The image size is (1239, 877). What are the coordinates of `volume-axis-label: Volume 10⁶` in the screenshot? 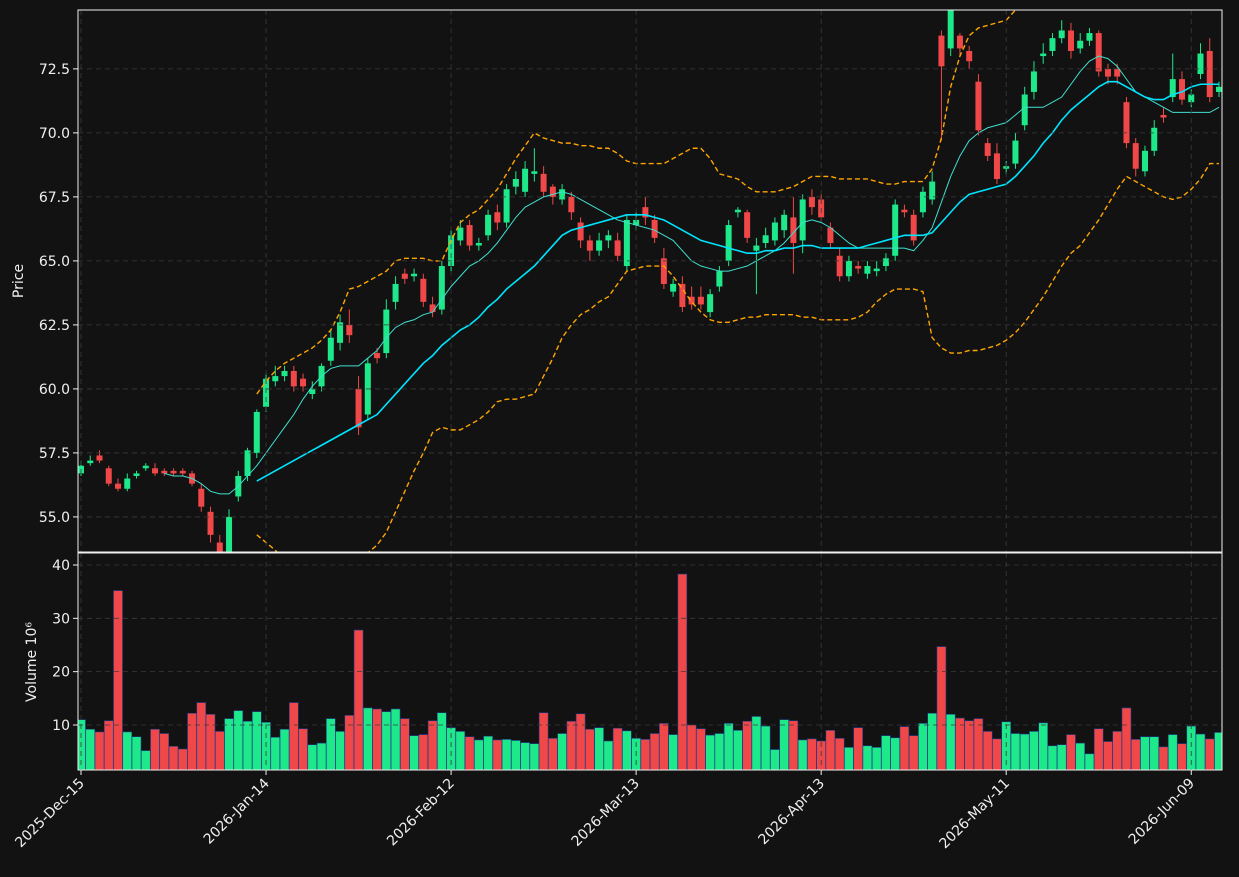 It's located at (32, 662).